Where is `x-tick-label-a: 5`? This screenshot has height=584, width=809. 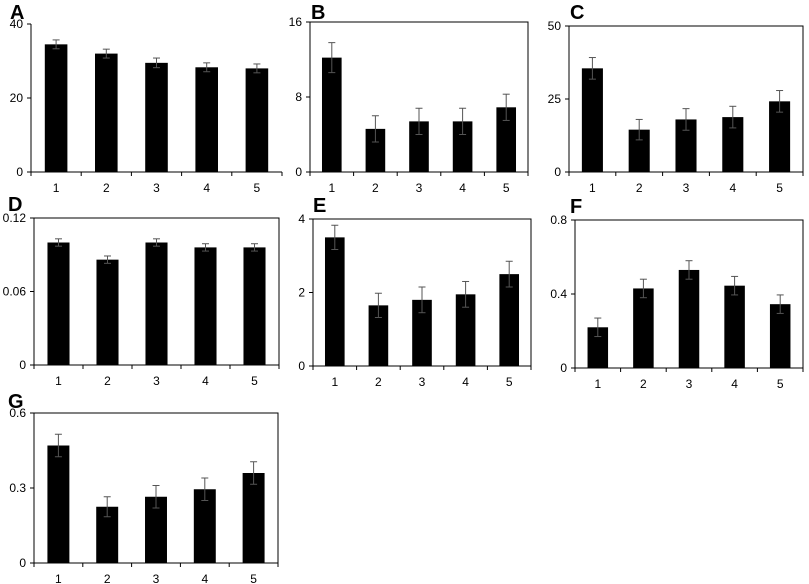 x-tick-label-a: 5 is located at coordinates (257, 188).